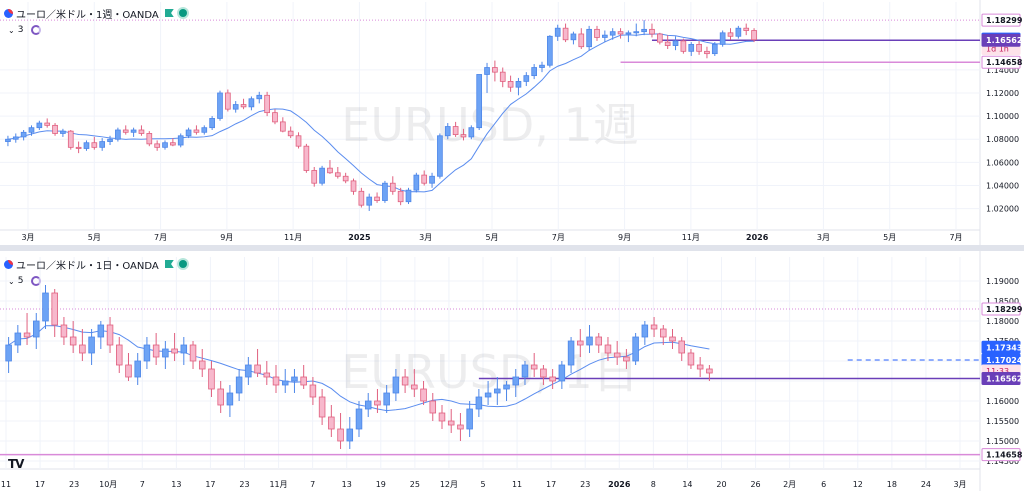  I want to click on weekly-indicator-toggle: ⌄ 3, so click(25, 30).